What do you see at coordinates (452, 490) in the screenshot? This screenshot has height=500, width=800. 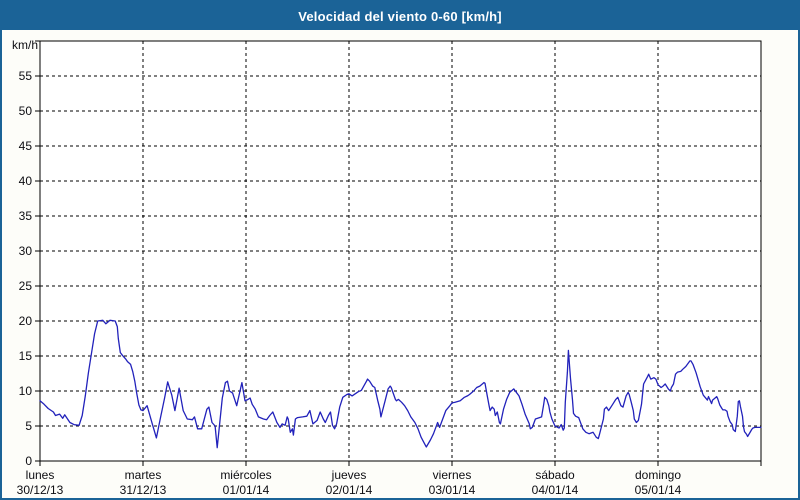 I see `x-date-label: 03/01/14` at bounding box center [452, 490].